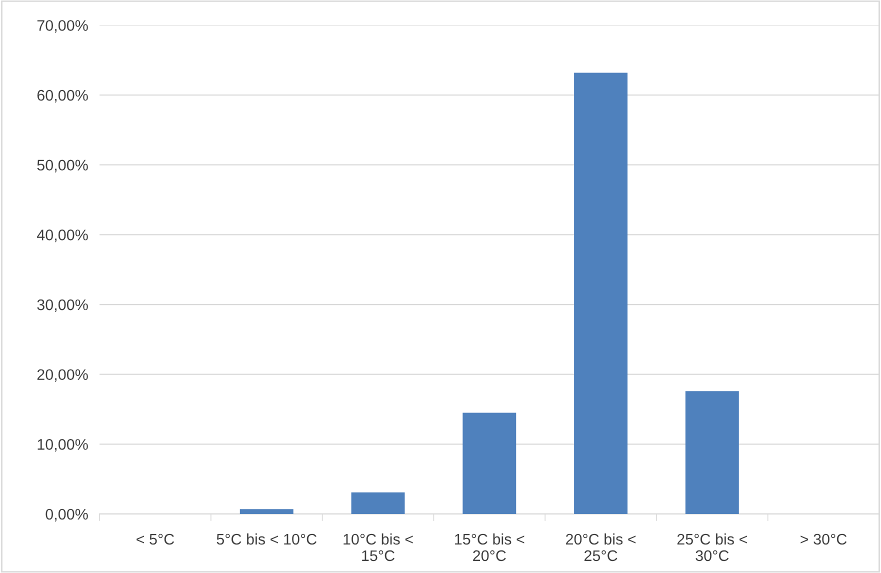  What do you see at coordinates (378, 547) in the screenshot?
I see `x-tick-label: 10°C bis < 15°C` at bounding box center [378, 547].